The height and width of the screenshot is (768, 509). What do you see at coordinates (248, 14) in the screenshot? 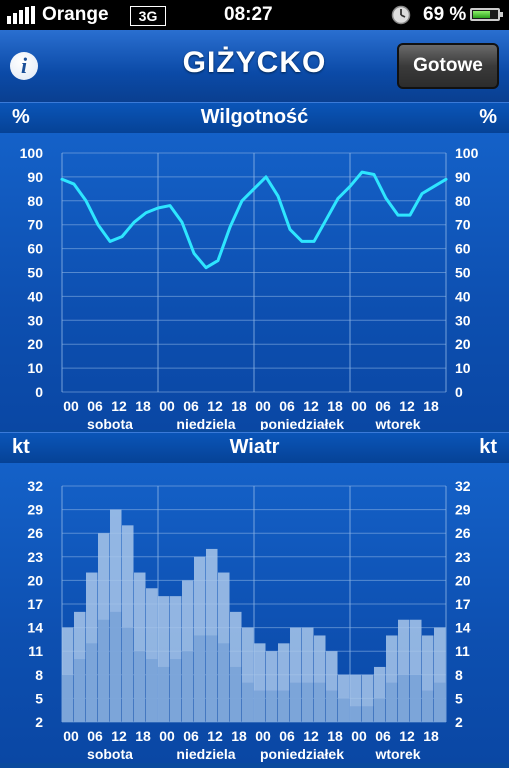
I see `status-time: 08:27` at bounding box center [248, 14].